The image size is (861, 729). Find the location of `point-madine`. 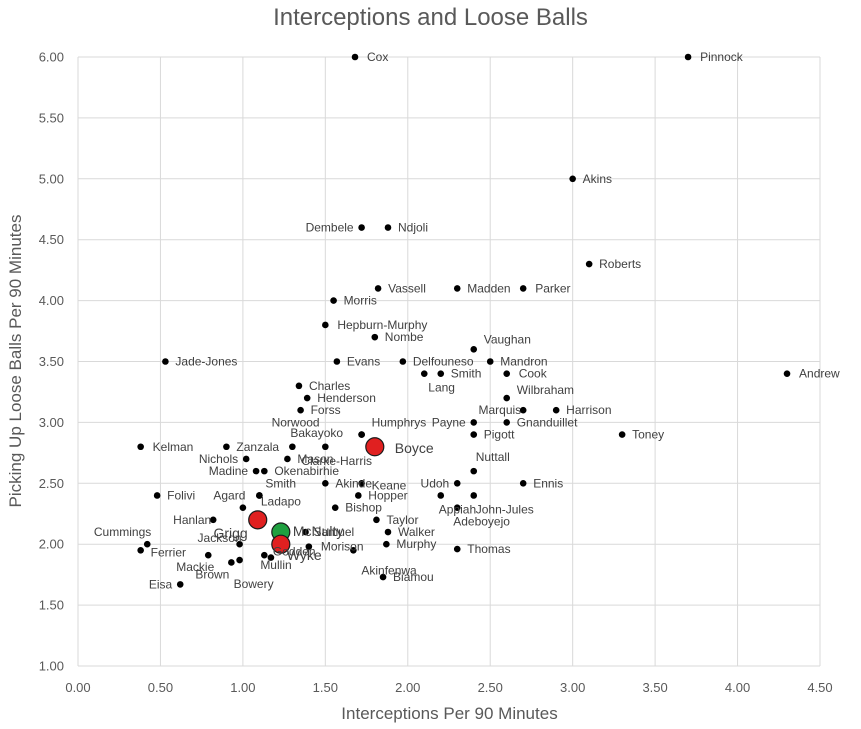

point-madine is located at coordinates (256, 471).